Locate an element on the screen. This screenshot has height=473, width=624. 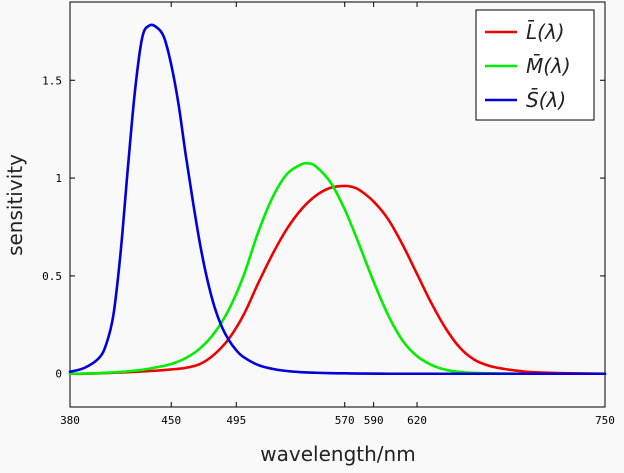
y-tick-label: 0.5 is located at coordinates (52, 276).